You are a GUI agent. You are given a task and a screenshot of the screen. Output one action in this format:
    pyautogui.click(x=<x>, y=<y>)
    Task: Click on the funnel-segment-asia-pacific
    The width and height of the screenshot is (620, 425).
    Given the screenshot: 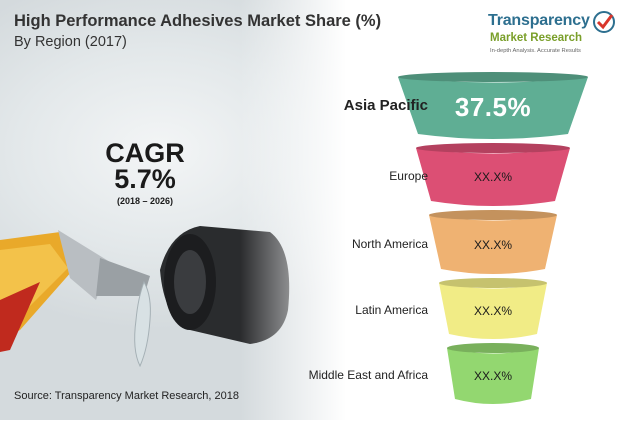 What is the action you would take?
    pyautogui.click(x=493, y=108)
    